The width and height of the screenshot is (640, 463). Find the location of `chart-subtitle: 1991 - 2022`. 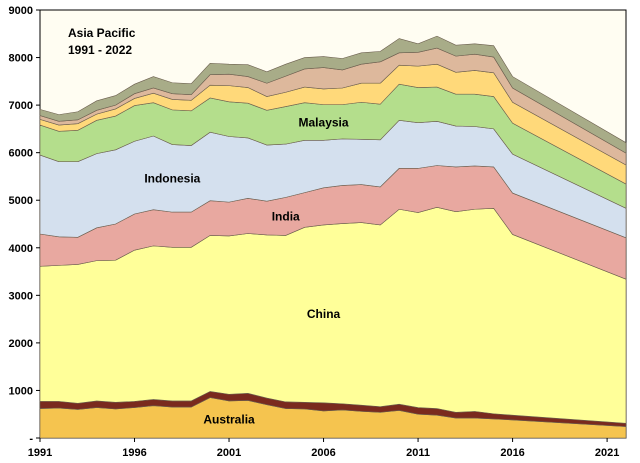

chart-subtitle: 1991 - 2022 is located at coordinates (100, 50).